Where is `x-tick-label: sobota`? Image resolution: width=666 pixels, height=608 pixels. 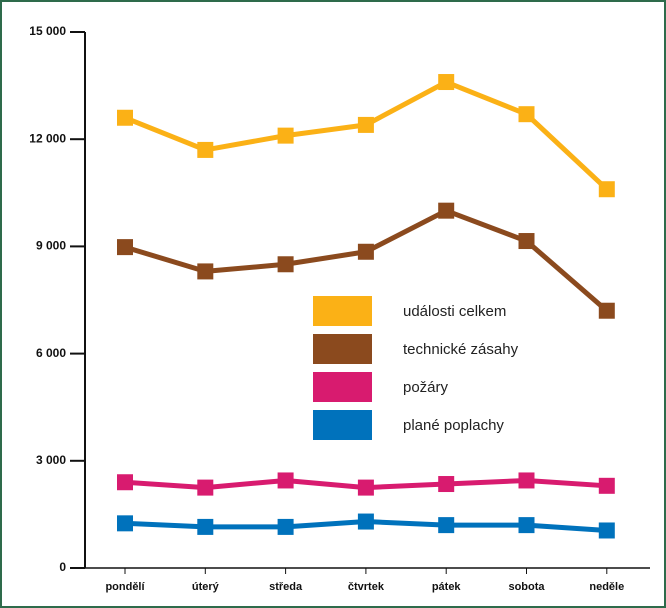 x-tick-label: sobota is located at coordinates (526, 587).